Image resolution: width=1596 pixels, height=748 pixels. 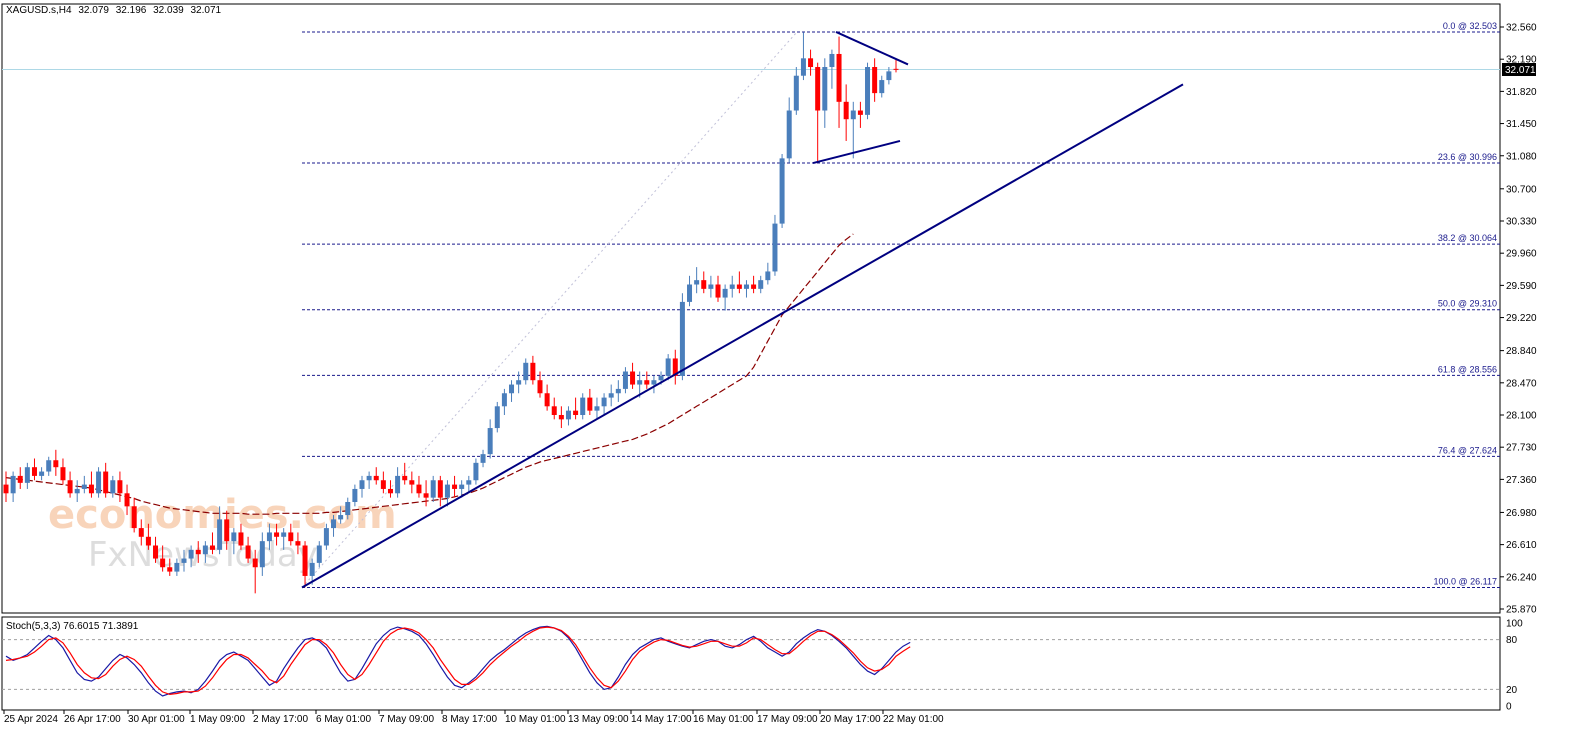 I want to click on stoch-tick-label: 100, so click(x=1514, y=624).